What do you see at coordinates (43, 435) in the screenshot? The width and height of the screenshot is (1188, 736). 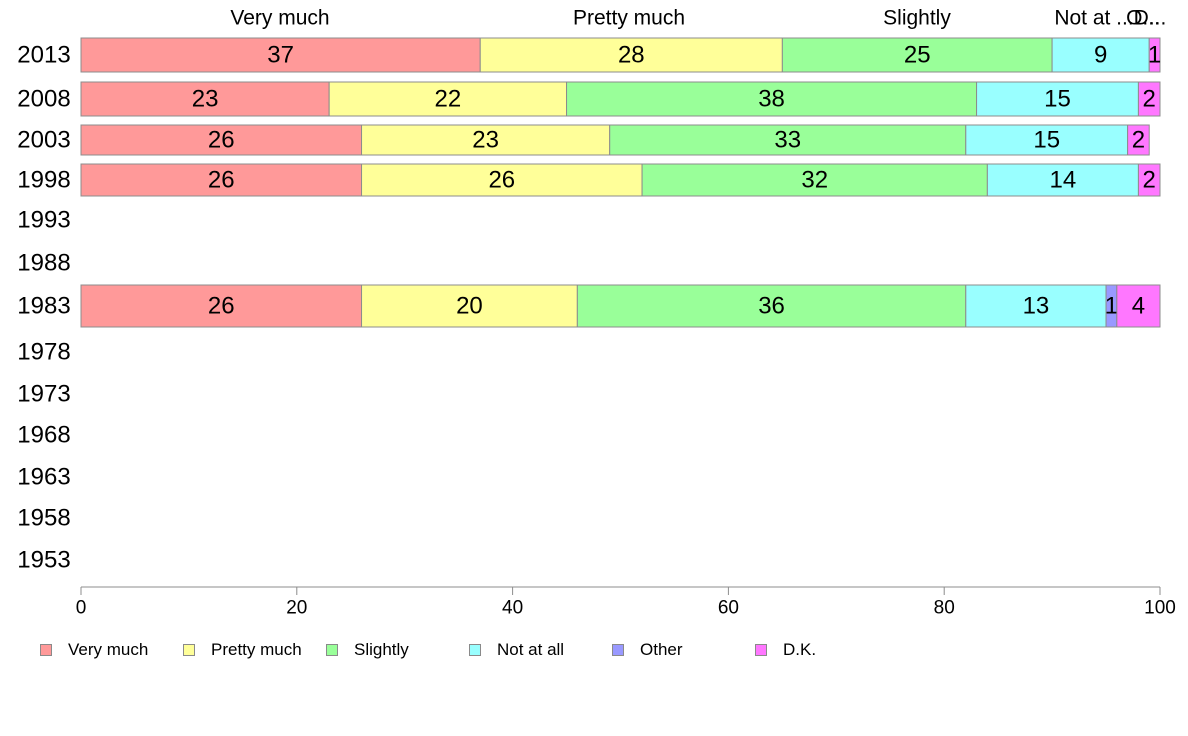 I see `y-tick-label-1968: 1968` at bounding box center [43, 435].